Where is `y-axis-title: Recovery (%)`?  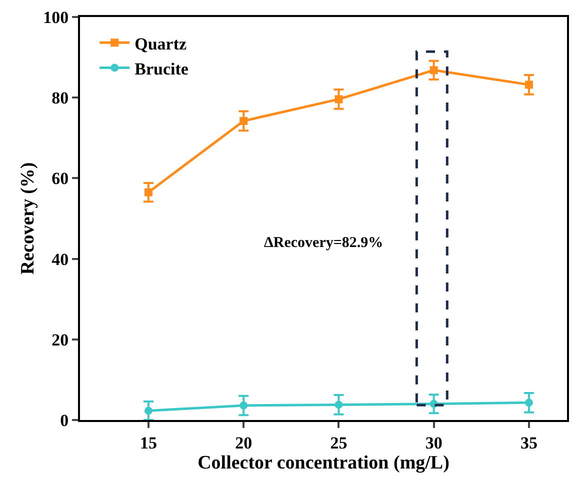
y-axis-title: Recovery (%) is located at coordinates (27, 218).